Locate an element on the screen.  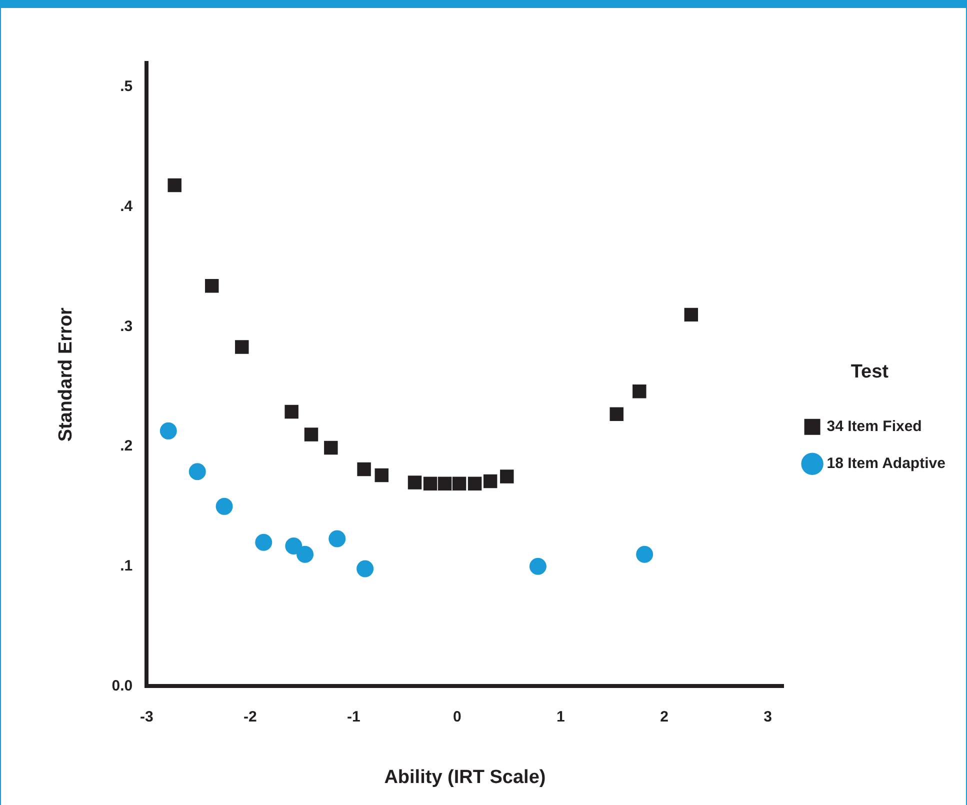
legend-title: Test is located at coordinates (870, 371).